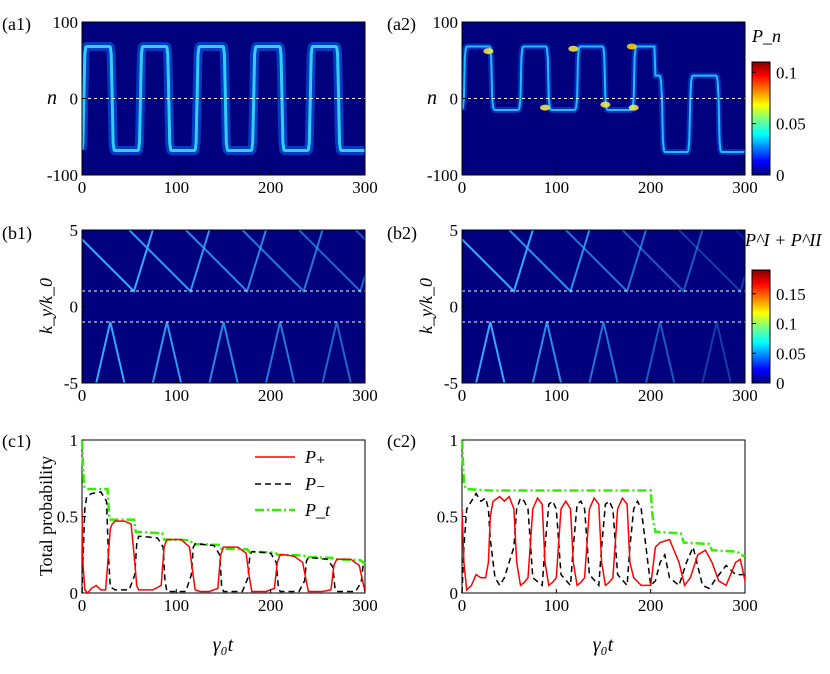  What do you see at coordinates (315, 484) in the screenshot?
I see `legend-p-minus-label: P₋` at bounding box center [315, 484].